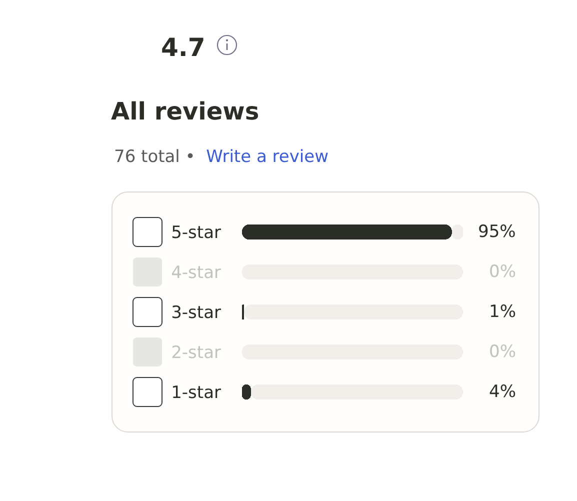 The width and height of the screenshot is (577, 501). I want to click on data-label: 1%, so click(502, 312).